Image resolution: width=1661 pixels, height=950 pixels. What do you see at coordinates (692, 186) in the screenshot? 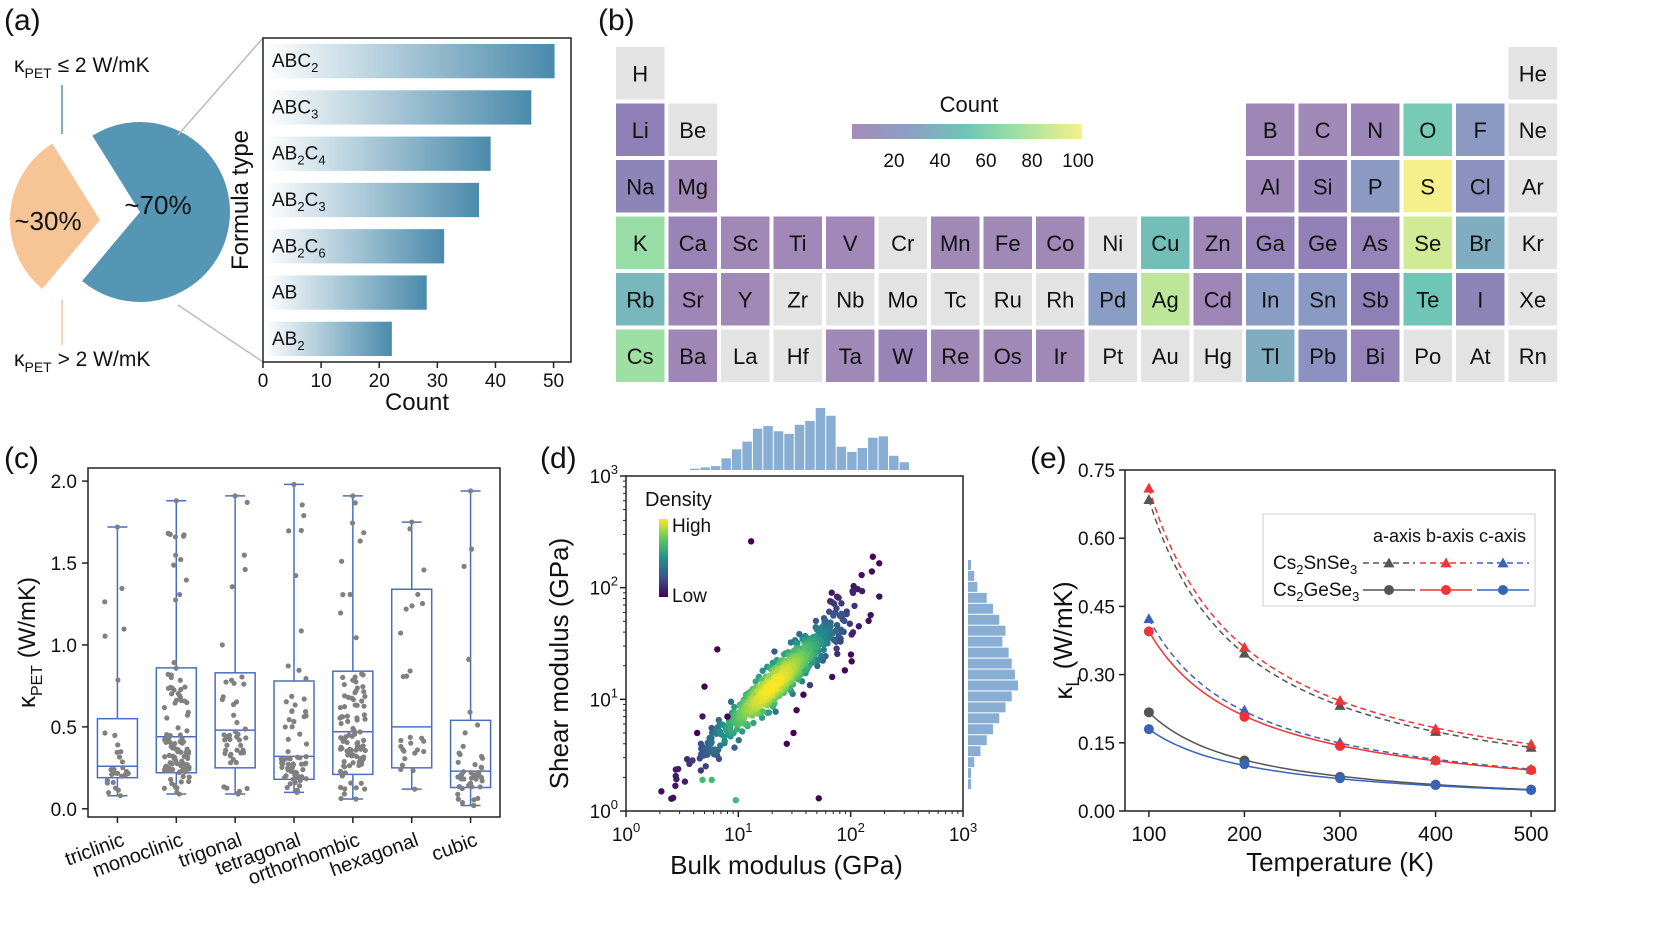
I see `element-symbol-Mg: Mg` at bounding box center [692, 186].